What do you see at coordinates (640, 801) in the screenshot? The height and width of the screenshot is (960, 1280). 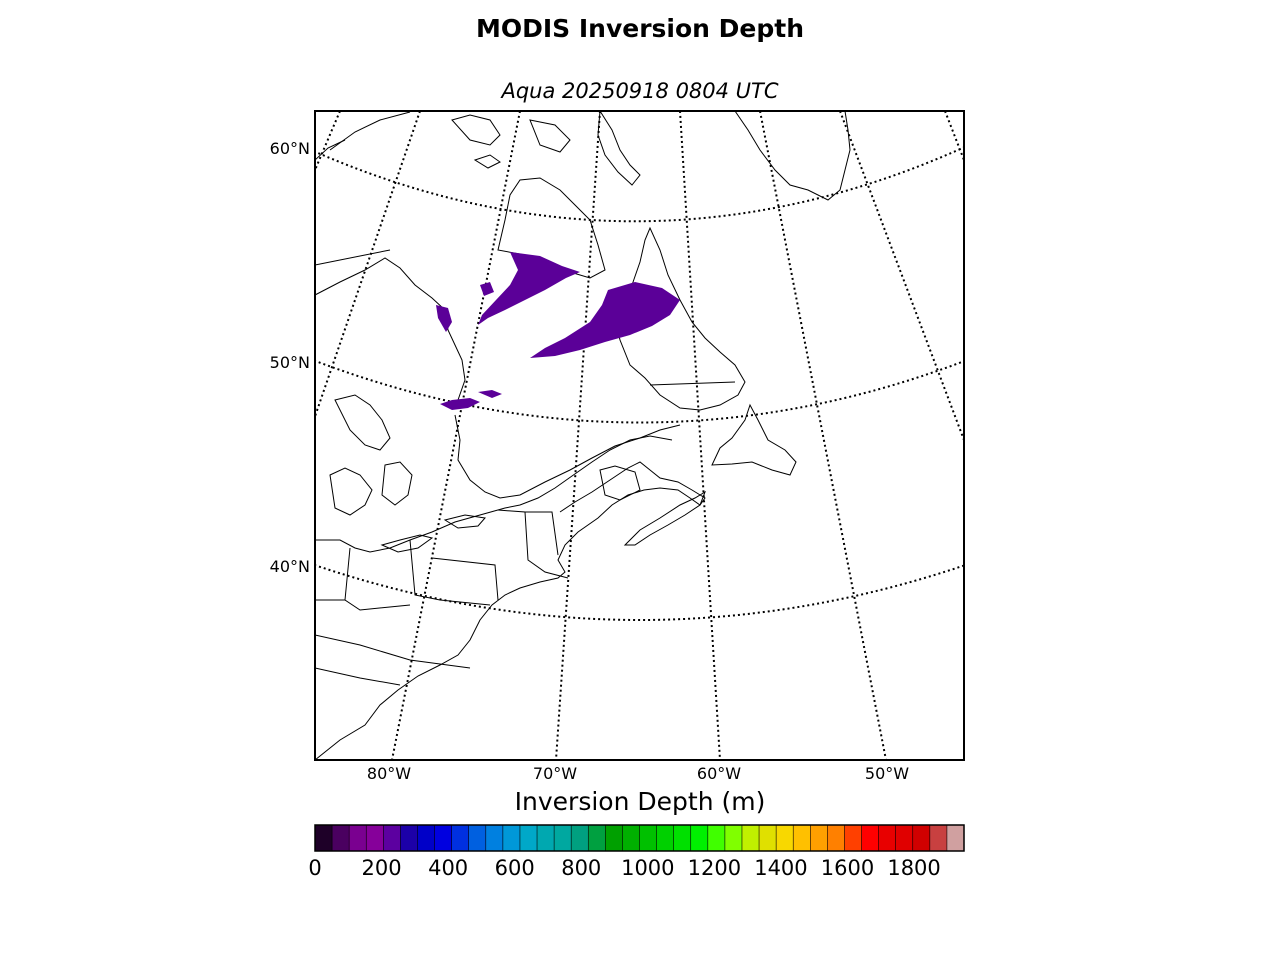 I see `colorbar-label: Inversion Depth (m)` at bounding box center [640, 801].